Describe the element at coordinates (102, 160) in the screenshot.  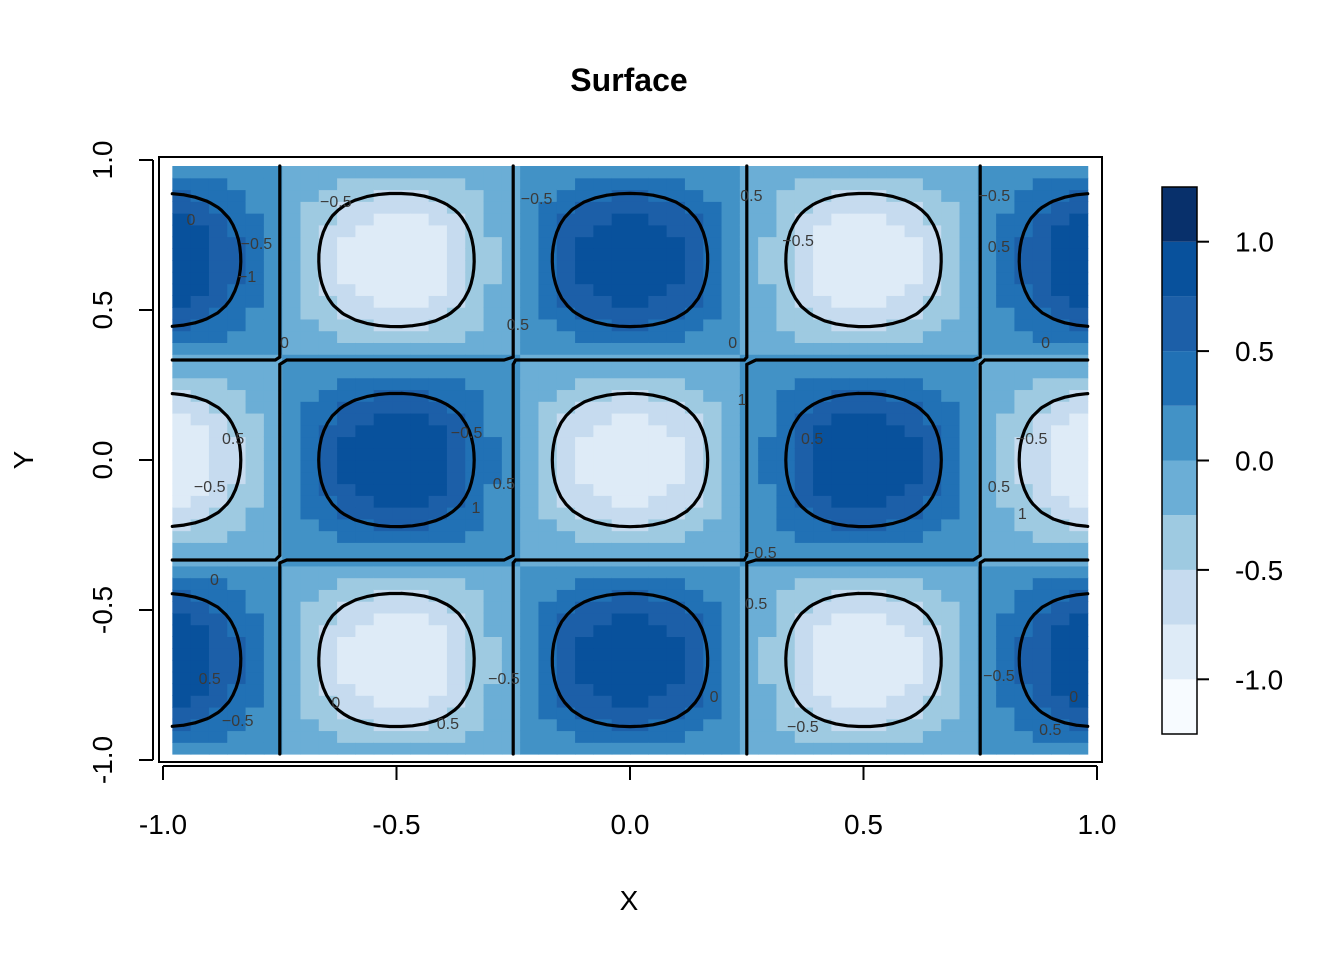
I see `y-tick-label: 1.0` at that location.